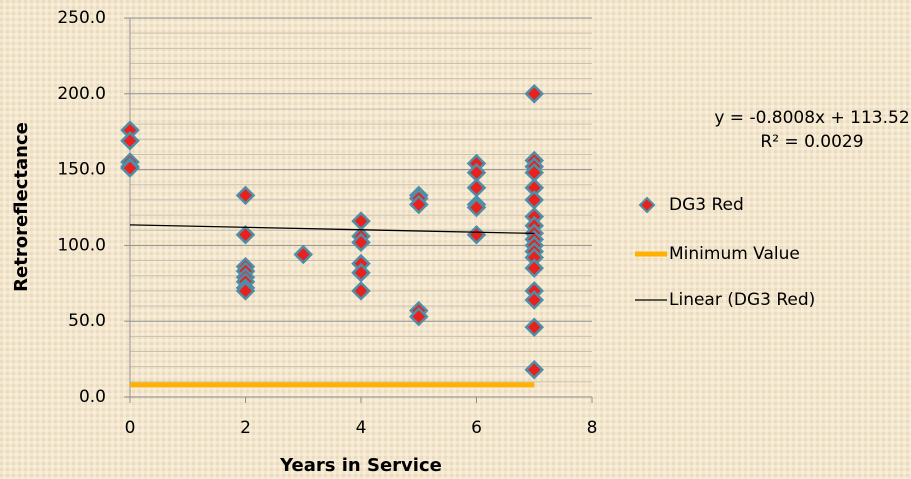  I want to click on y-tick-label: 250.0, so click(81, 18).